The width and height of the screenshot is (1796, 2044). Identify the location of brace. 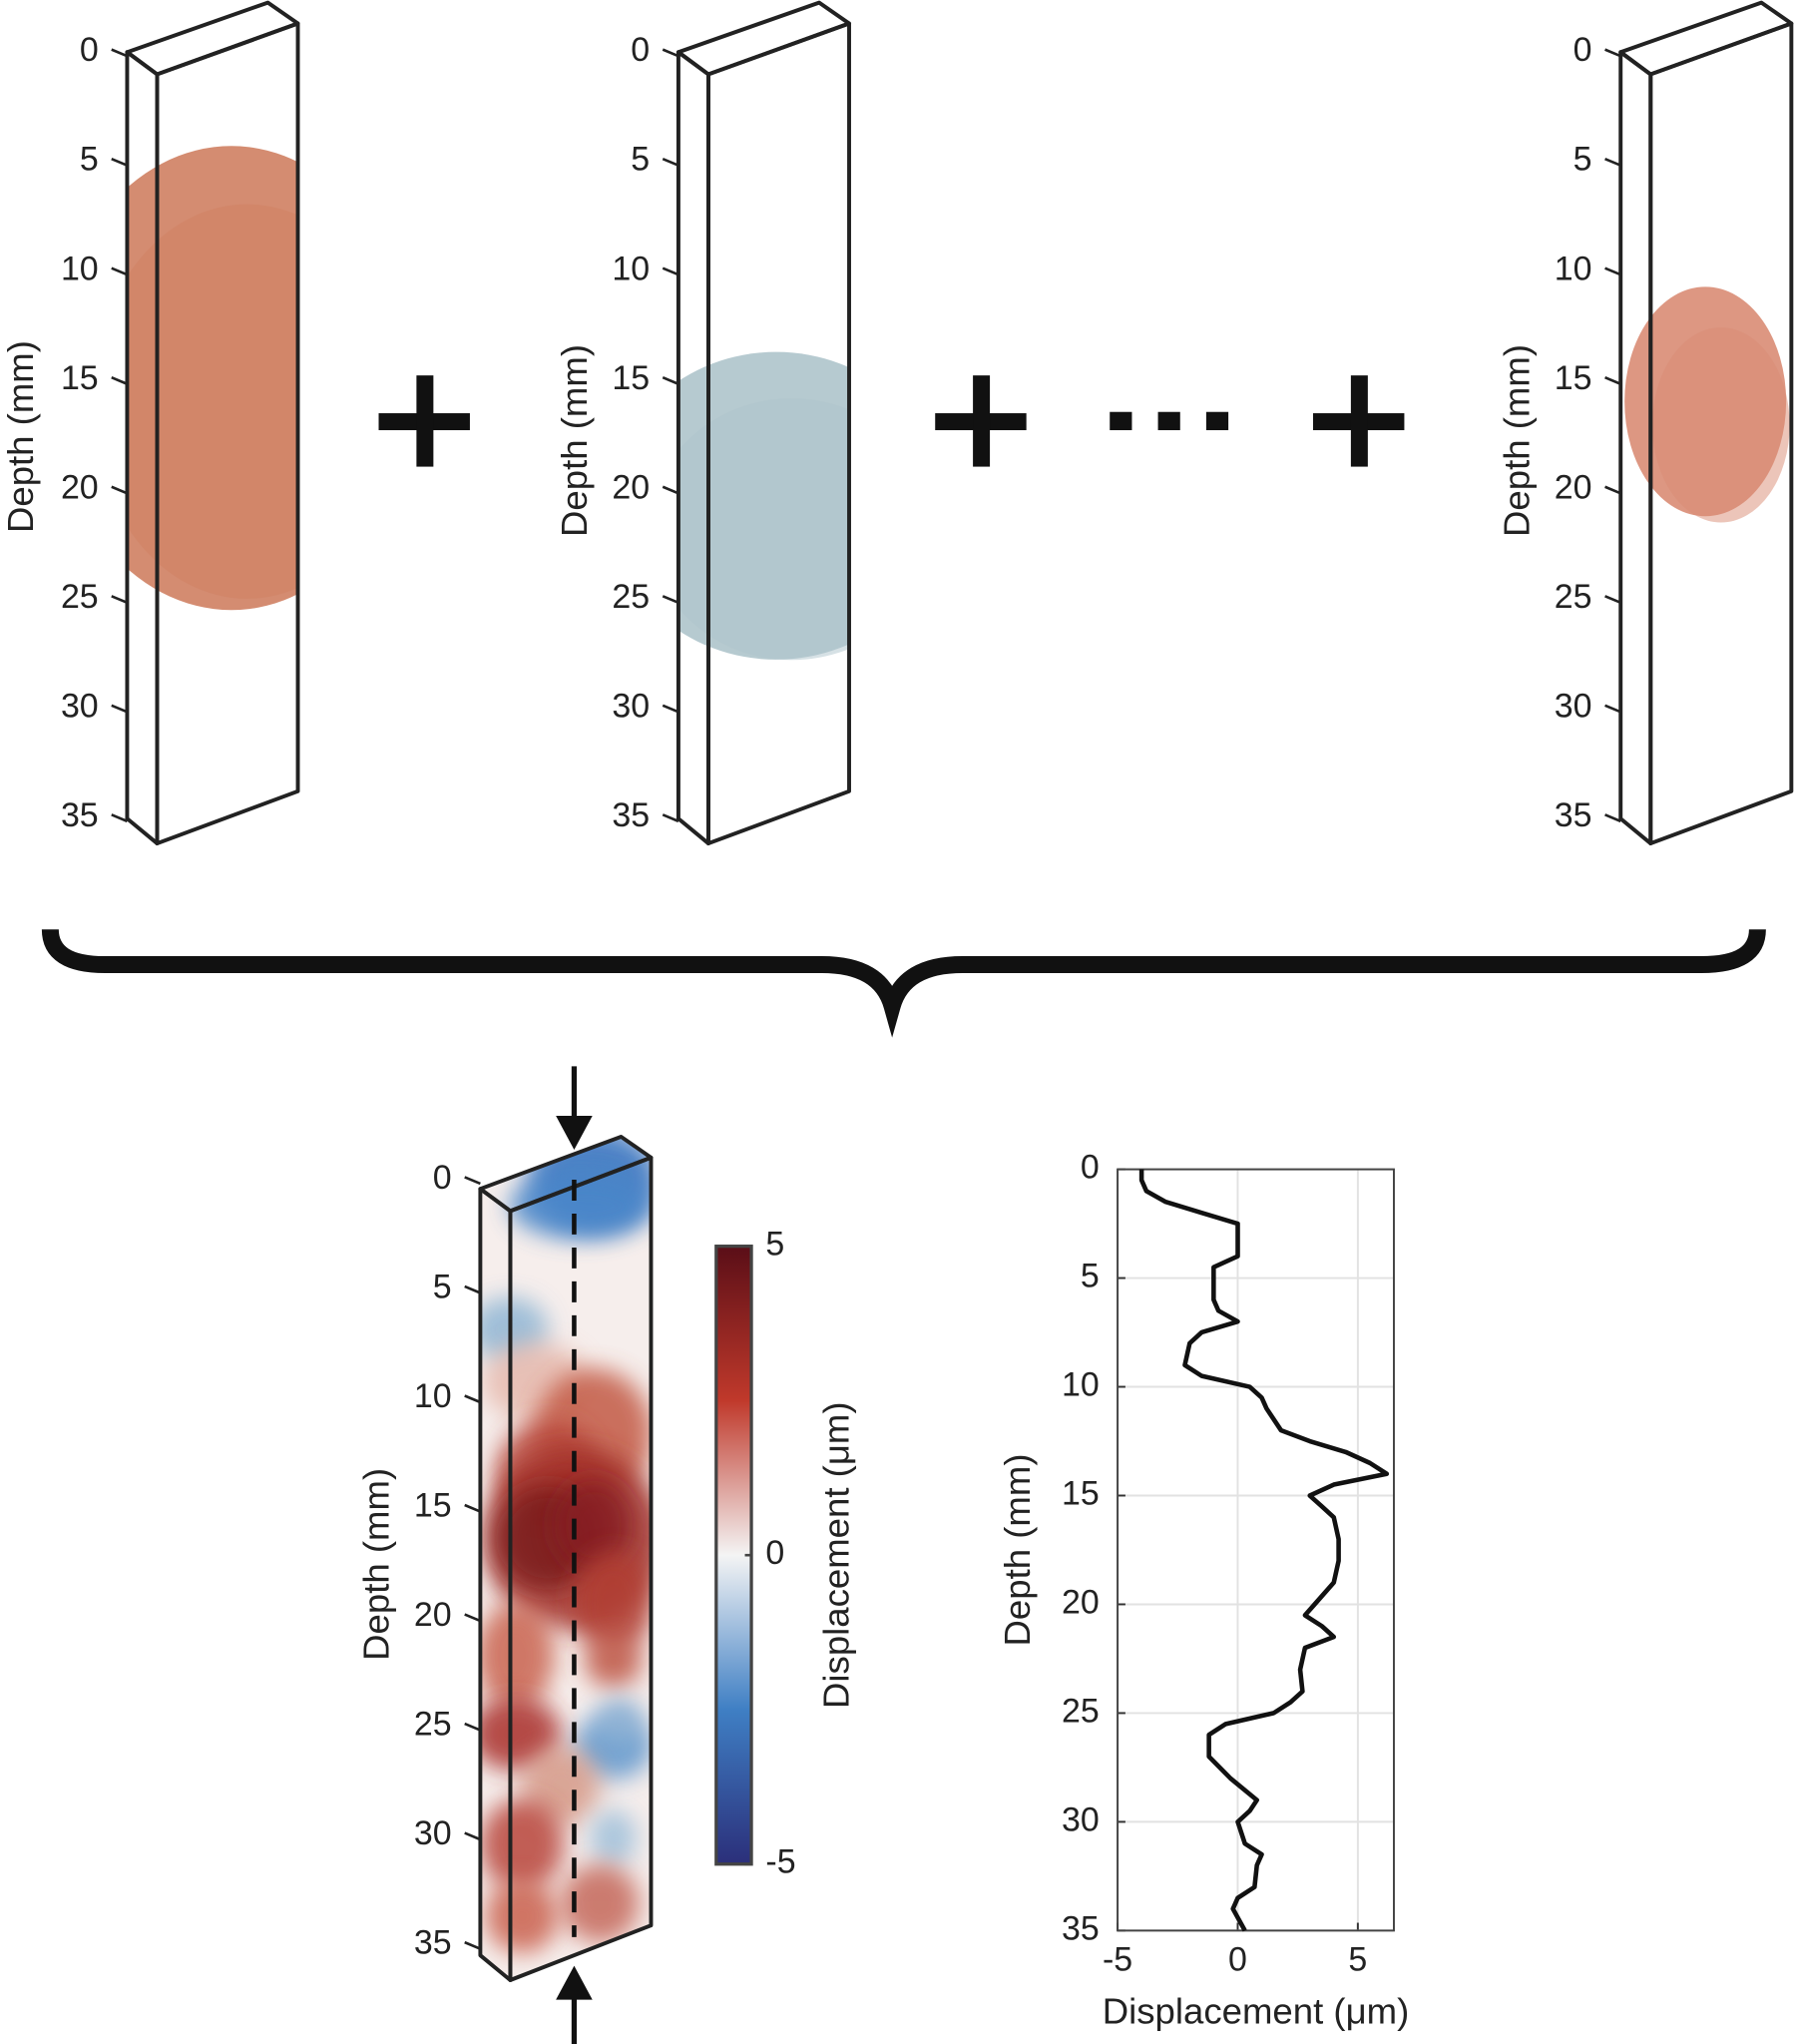
(903, 983).